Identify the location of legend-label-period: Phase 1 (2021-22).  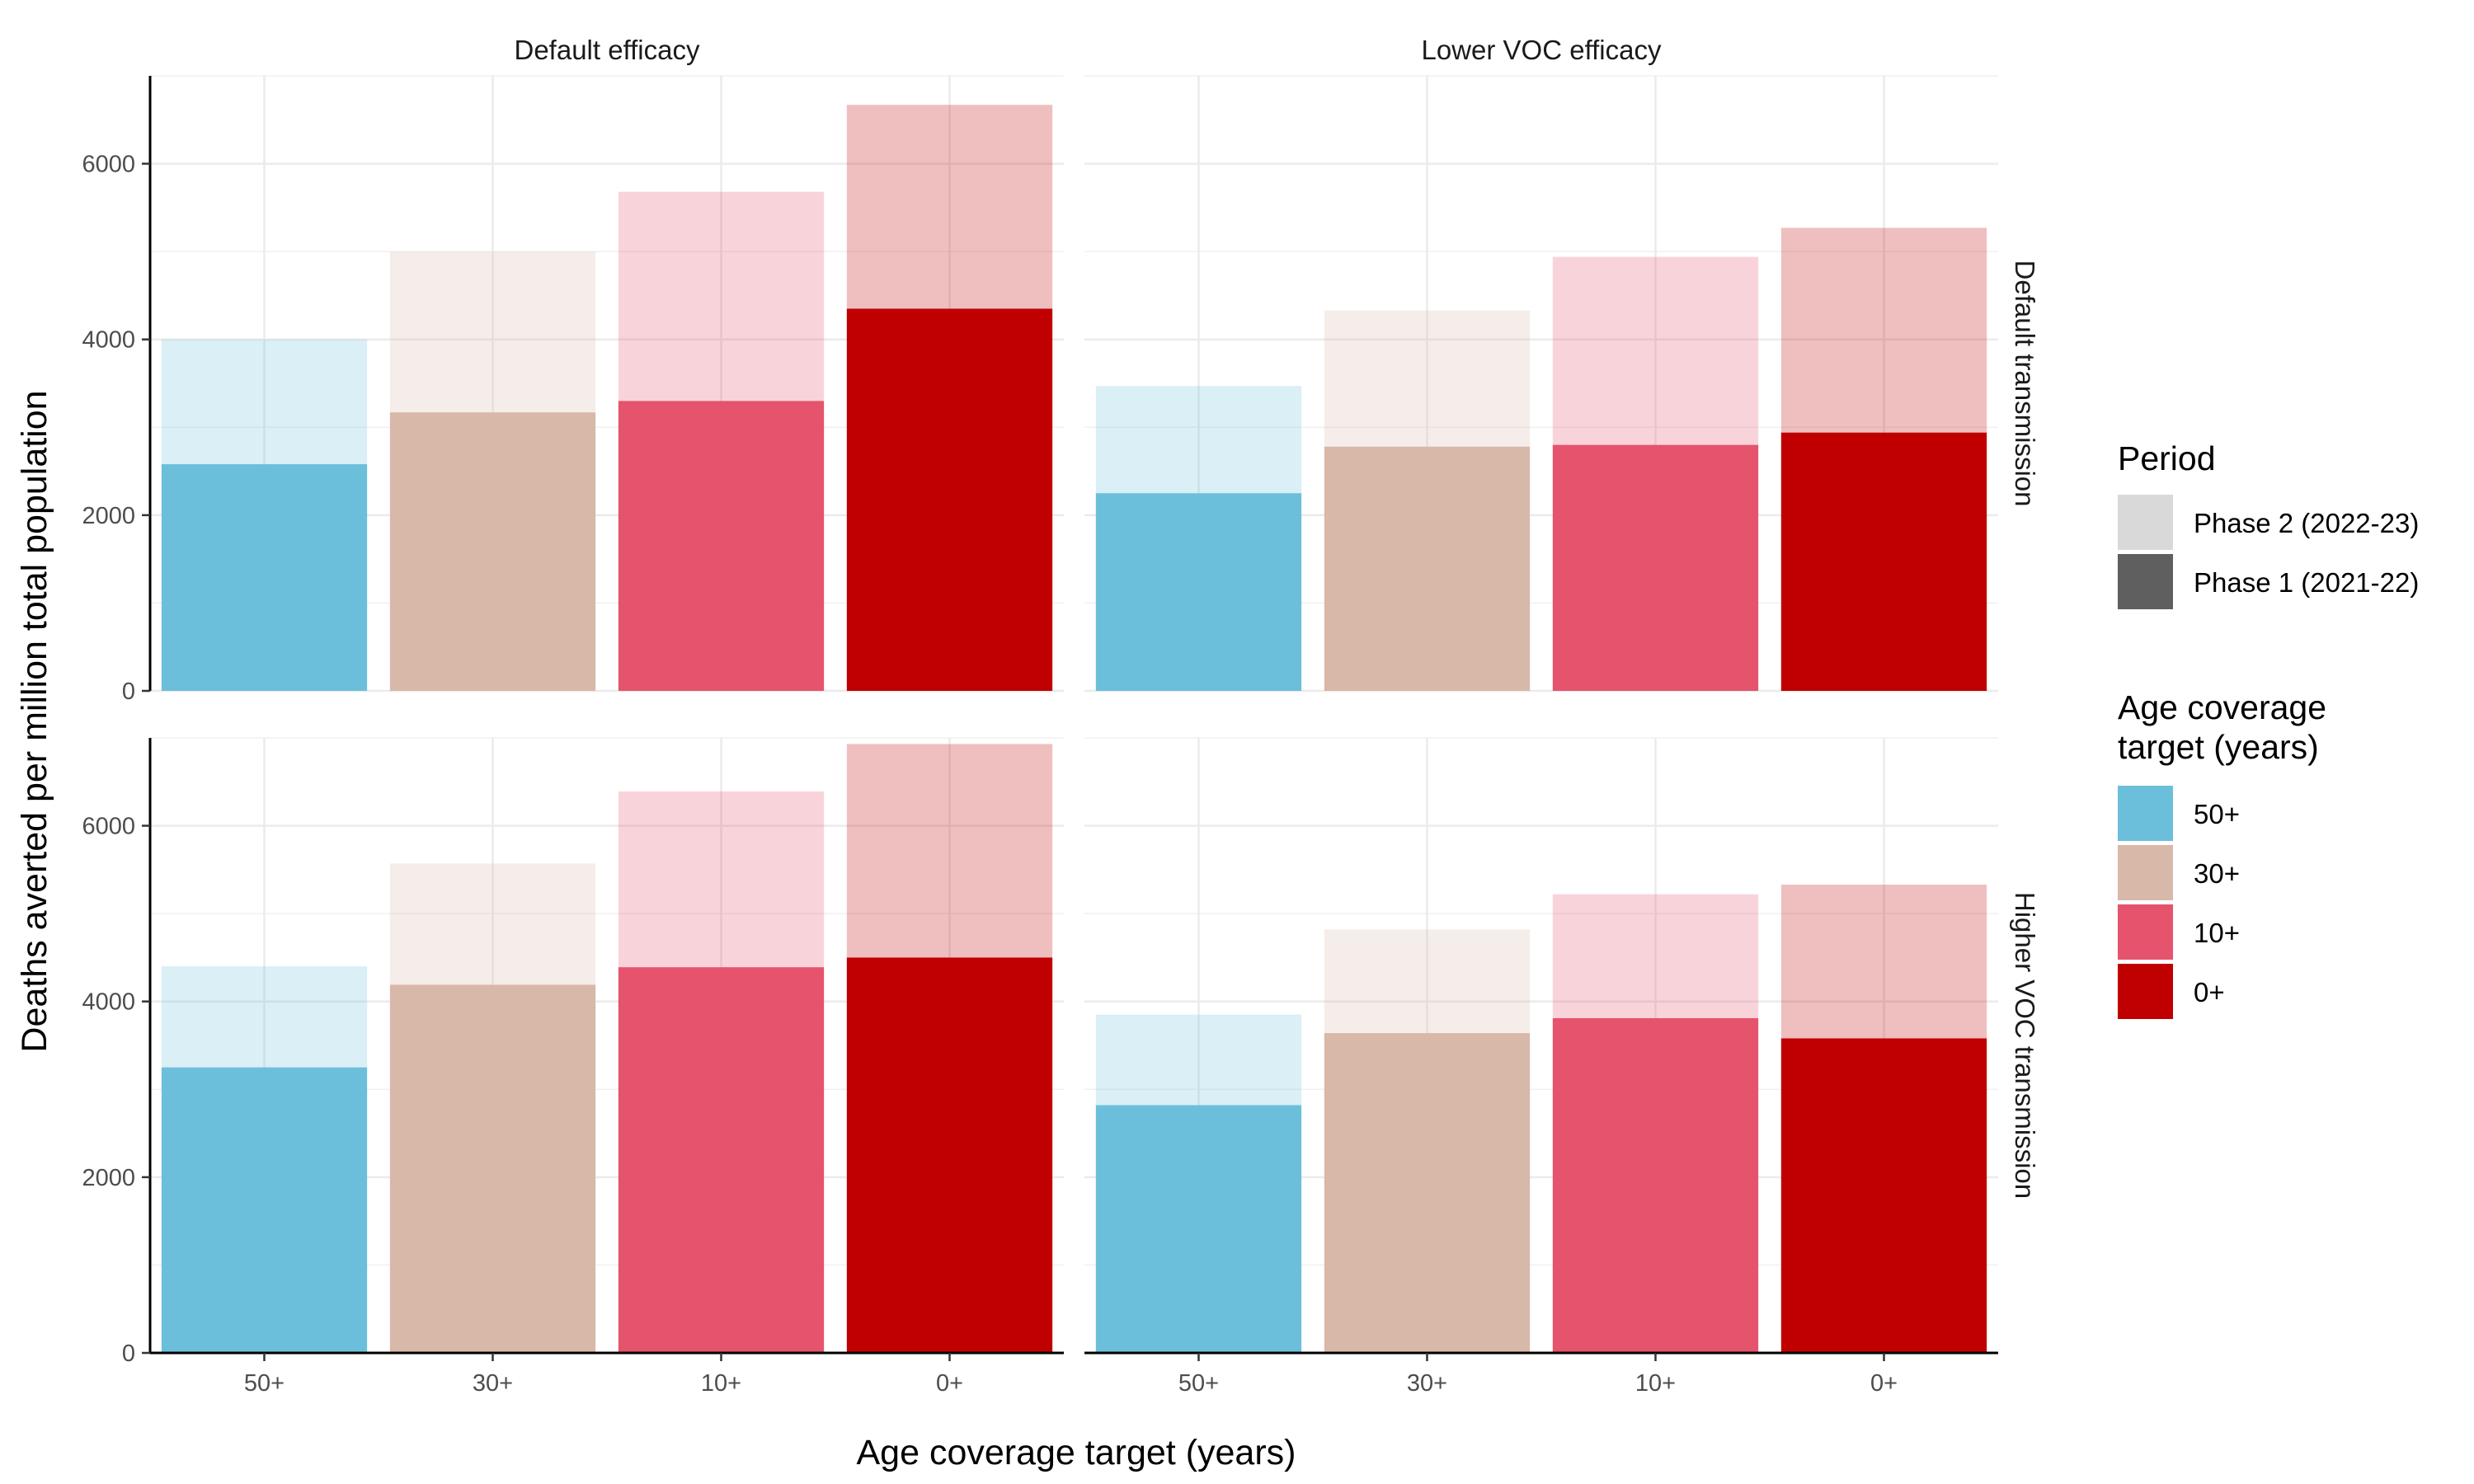
(2306, 582).